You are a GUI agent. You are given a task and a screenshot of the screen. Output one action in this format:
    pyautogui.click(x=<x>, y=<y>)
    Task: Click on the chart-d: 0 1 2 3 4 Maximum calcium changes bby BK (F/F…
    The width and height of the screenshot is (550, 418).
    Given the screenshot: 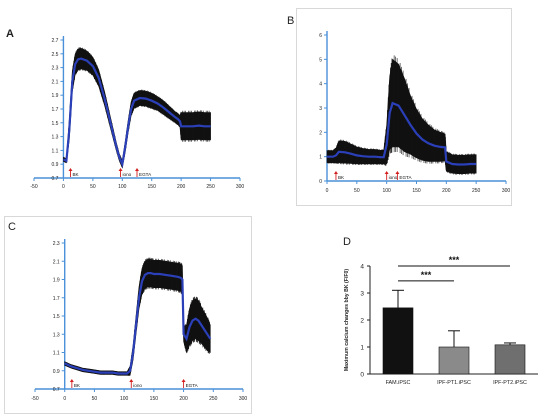 What is the action you would take?
    pyautogui.click(x=441, y=320)
    